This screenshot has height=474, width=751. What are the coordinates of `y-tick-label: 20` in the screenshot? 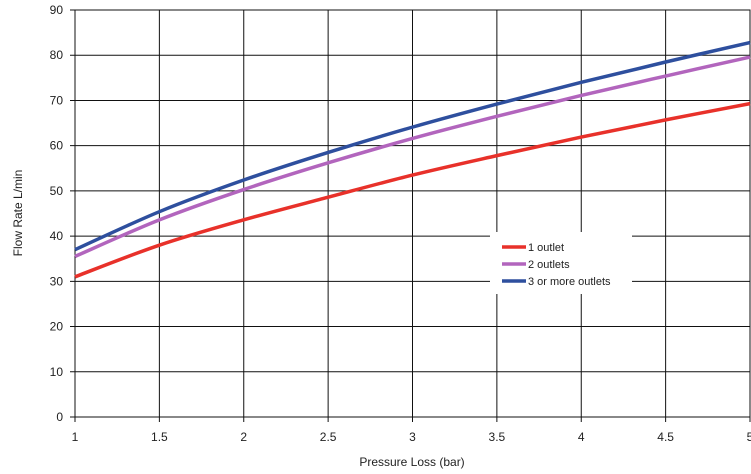 It's located at (57, 327).